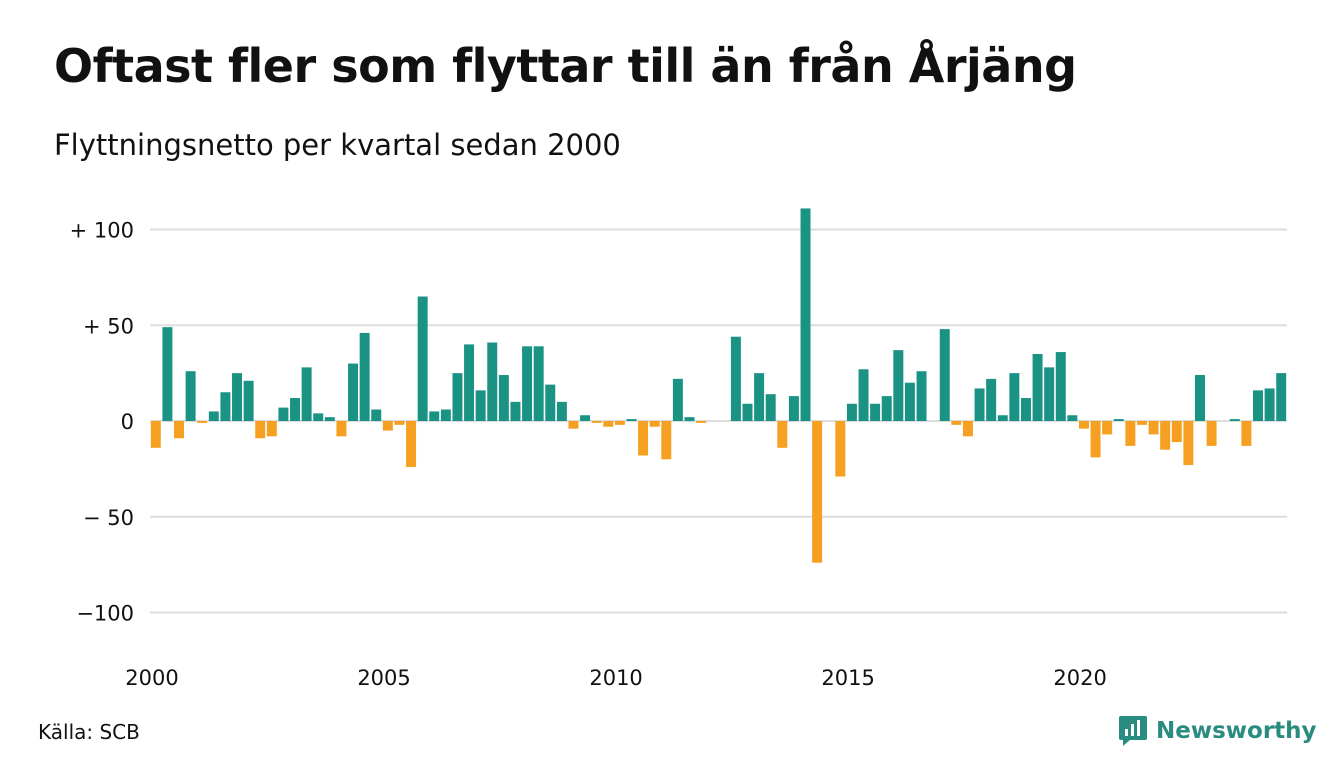 The width and height of the screenshot is (1340, 780). Describe the element at coordinates (151, 678) in the screenshot. I see `x-tick-label: 2000` at that location.